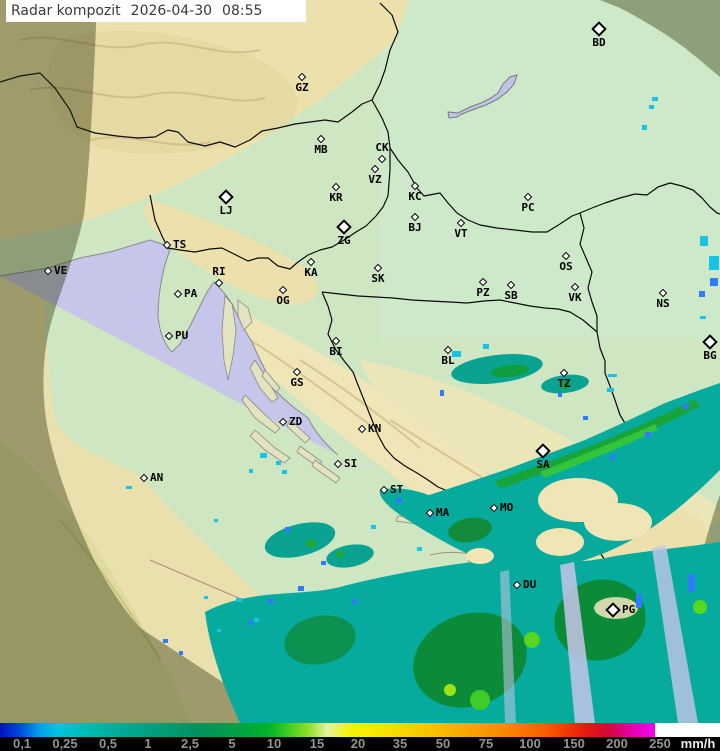 The height and width of the screenshot is (751, 720). What do you see at coordinates (482, 96) in the screenshot?
I see `lake-balaton` at bounding box center [482, 96].